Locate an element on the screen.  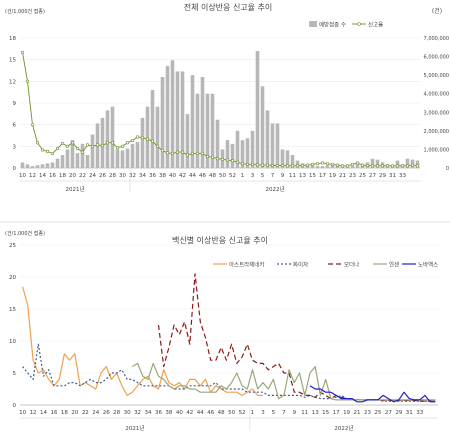
chart-1-y2-tick: 2,000,000 is located at coordinates (436, 132).